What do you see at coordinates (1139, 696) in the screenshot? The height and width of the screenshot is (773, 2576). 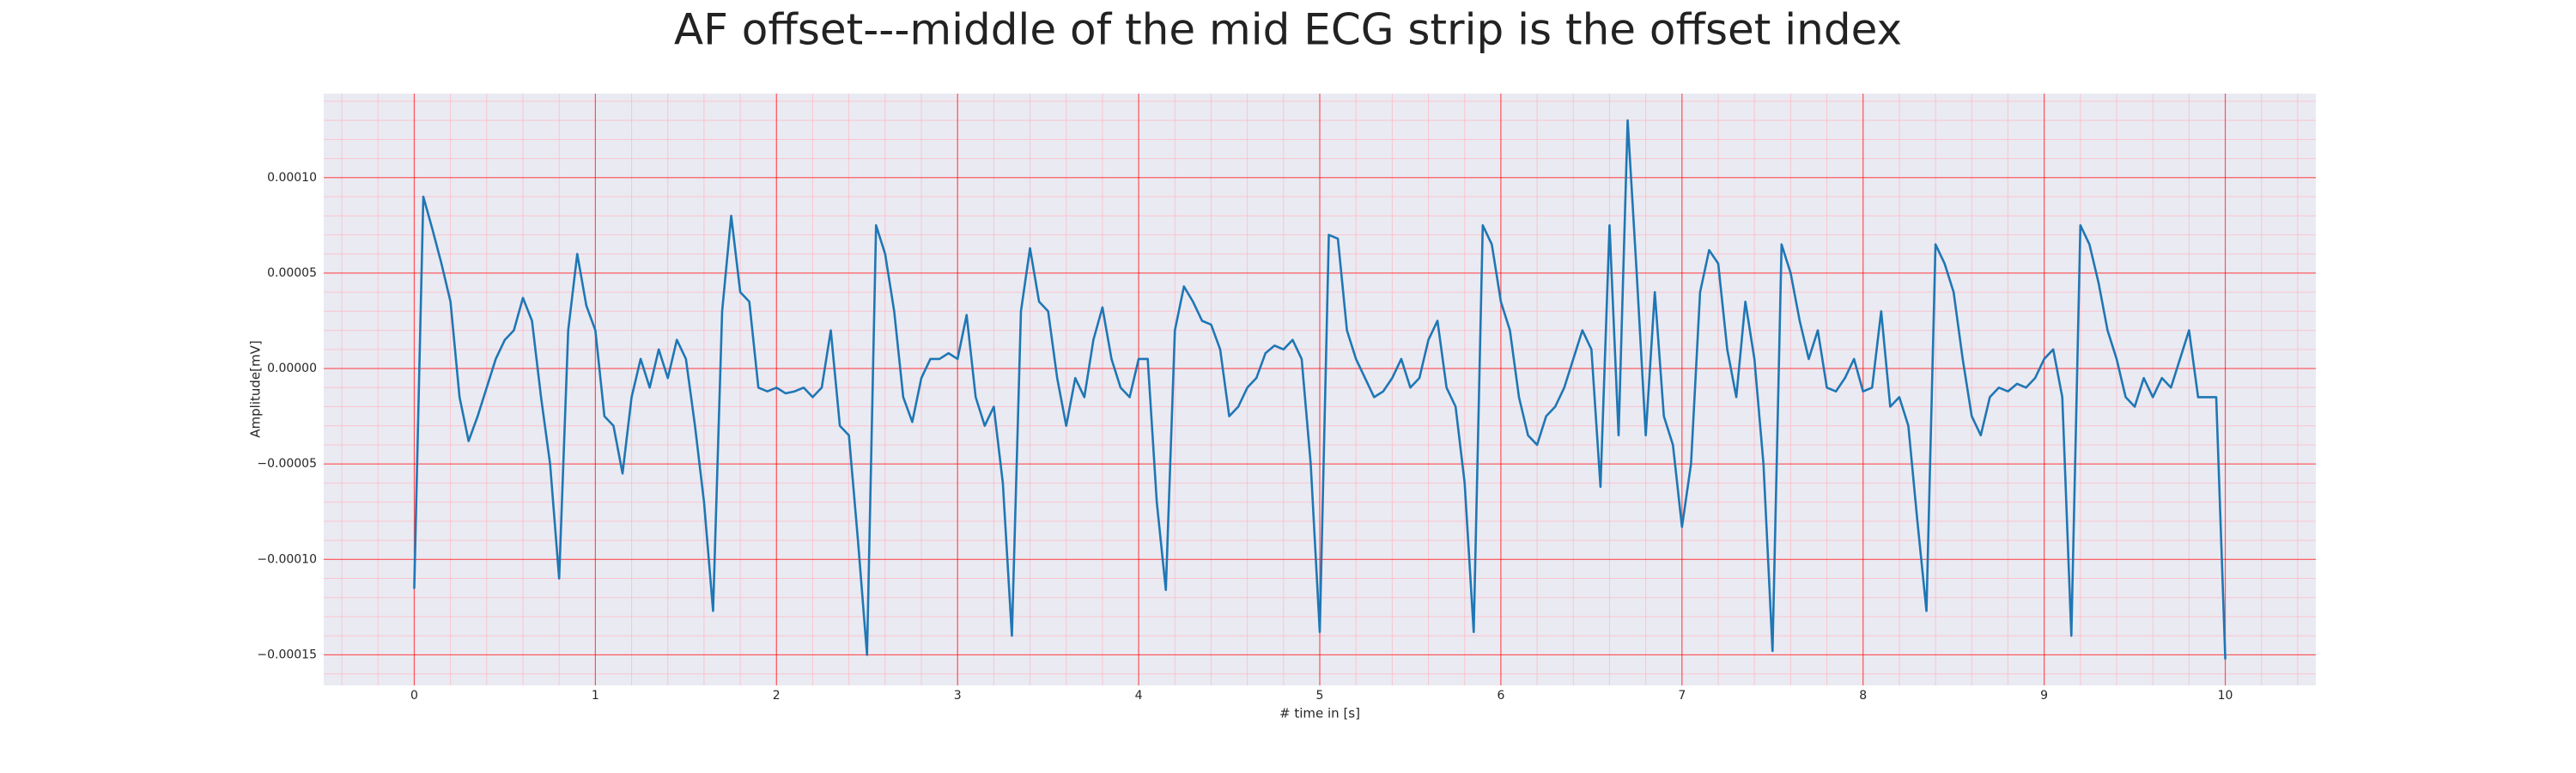 I see `x-tick-label: 4` at bounding box center [1139, 696].